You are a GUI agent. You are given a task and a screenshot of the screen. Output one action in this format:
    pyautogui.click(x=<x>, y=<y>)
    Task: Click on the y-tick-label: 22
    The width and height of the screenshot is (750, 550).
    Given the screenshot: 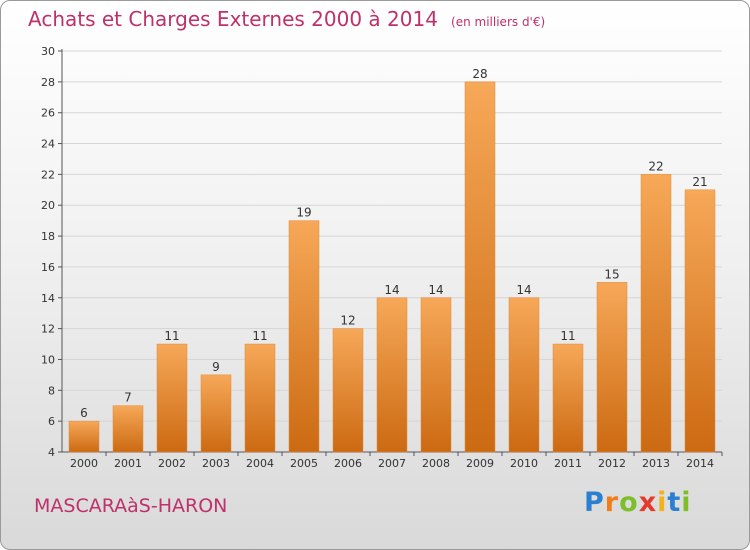 What is the action you would take?
    pyautogui.click(x=48, y=174)
    